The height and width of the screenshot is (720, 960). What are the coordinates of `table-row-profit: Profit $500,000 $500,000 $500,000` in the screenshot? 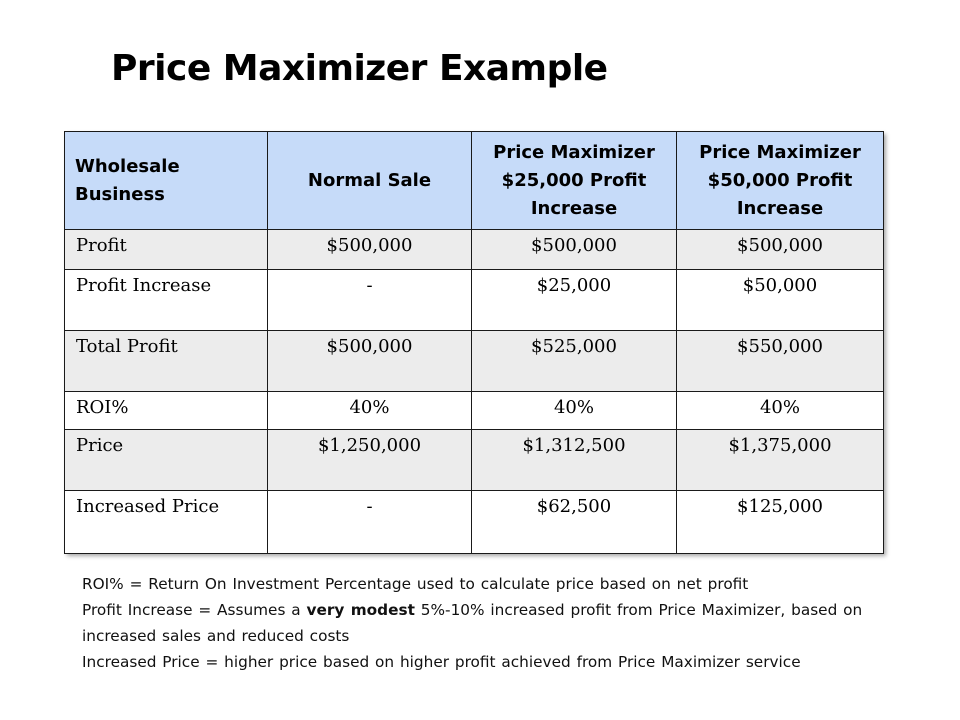 It's located at (474, 249).